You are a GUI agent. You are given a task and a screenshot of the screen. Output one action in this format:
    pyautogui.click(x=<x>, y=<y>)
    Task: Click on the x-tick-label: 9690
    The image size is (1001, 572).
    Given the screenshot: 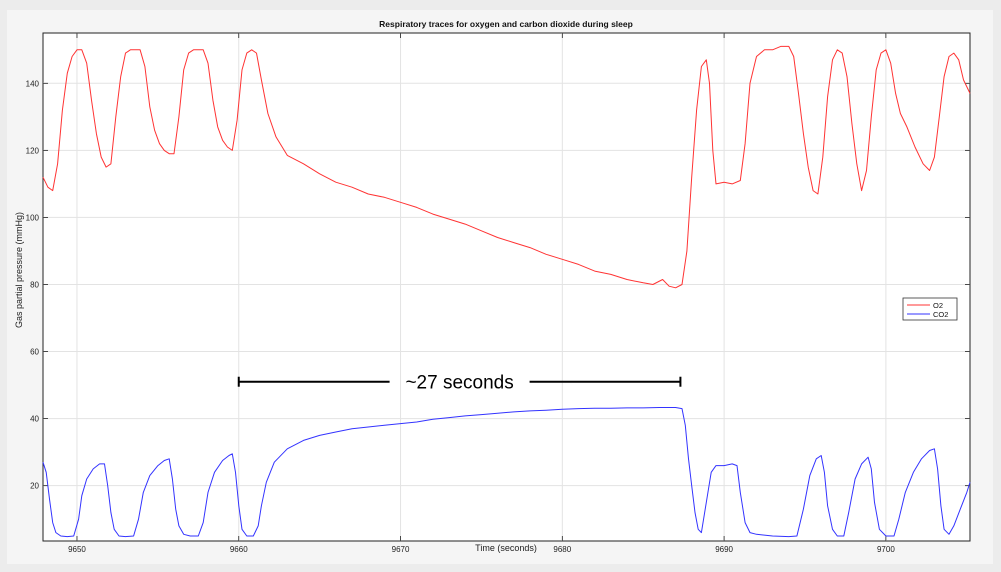 What is the action you would take?
    pyautogui.click(x=724, y=549)
    